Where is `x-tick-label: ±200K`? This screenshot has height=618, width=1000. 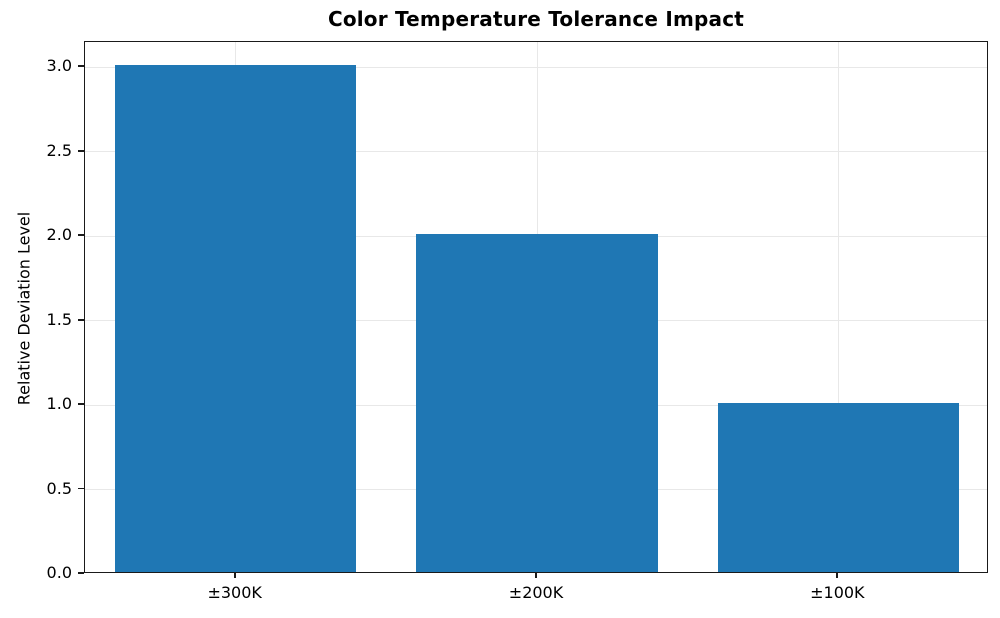
x-tick-label: ±200K is located at coordinates (536, 592).